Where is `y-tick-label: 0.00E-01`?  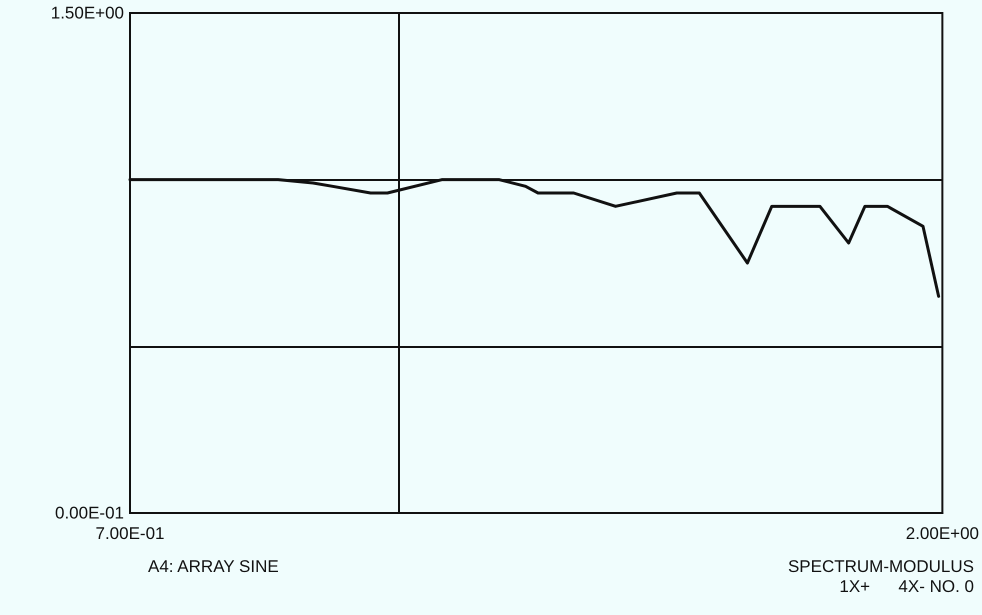 y-tick-label: 0.00E-01 is located at coordinates (89, 513).